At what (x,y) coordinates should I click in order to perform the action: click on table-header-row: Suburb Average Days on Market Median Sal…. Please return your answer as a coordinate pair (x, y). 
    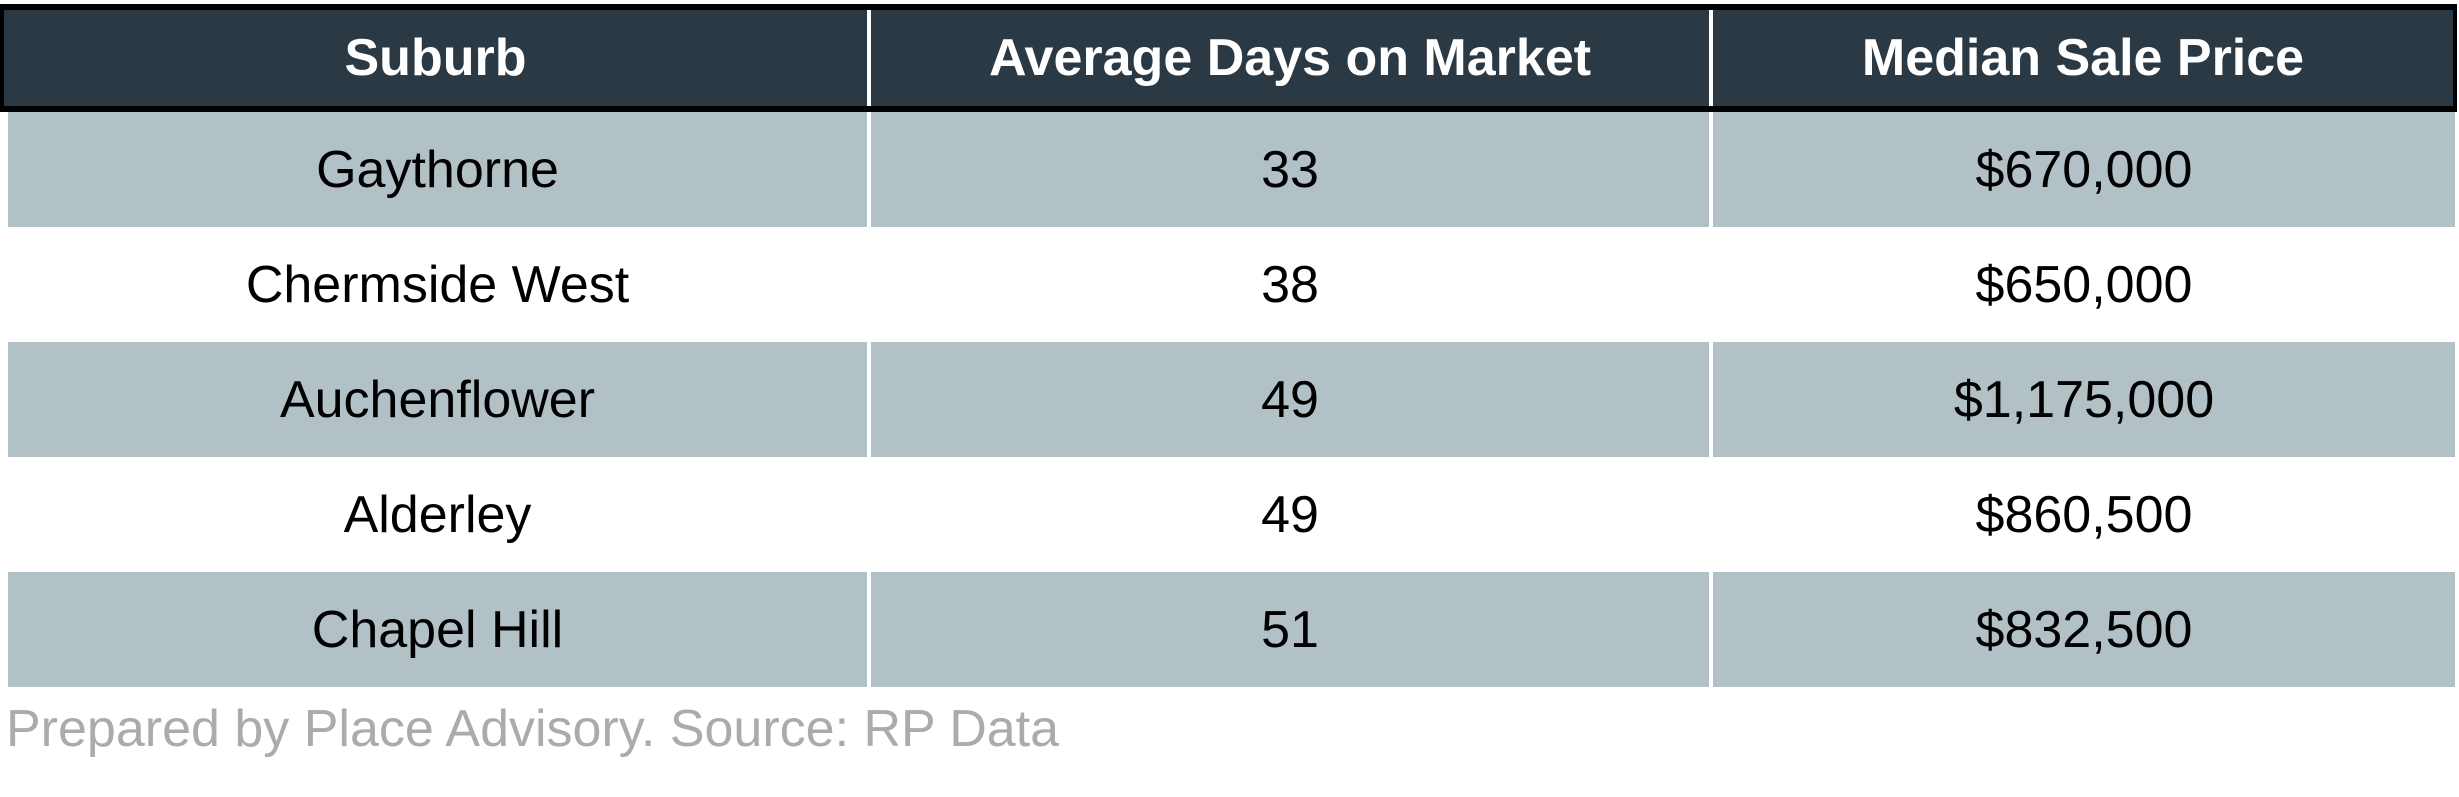
    Looking at the image, I should click on (1228, 58).